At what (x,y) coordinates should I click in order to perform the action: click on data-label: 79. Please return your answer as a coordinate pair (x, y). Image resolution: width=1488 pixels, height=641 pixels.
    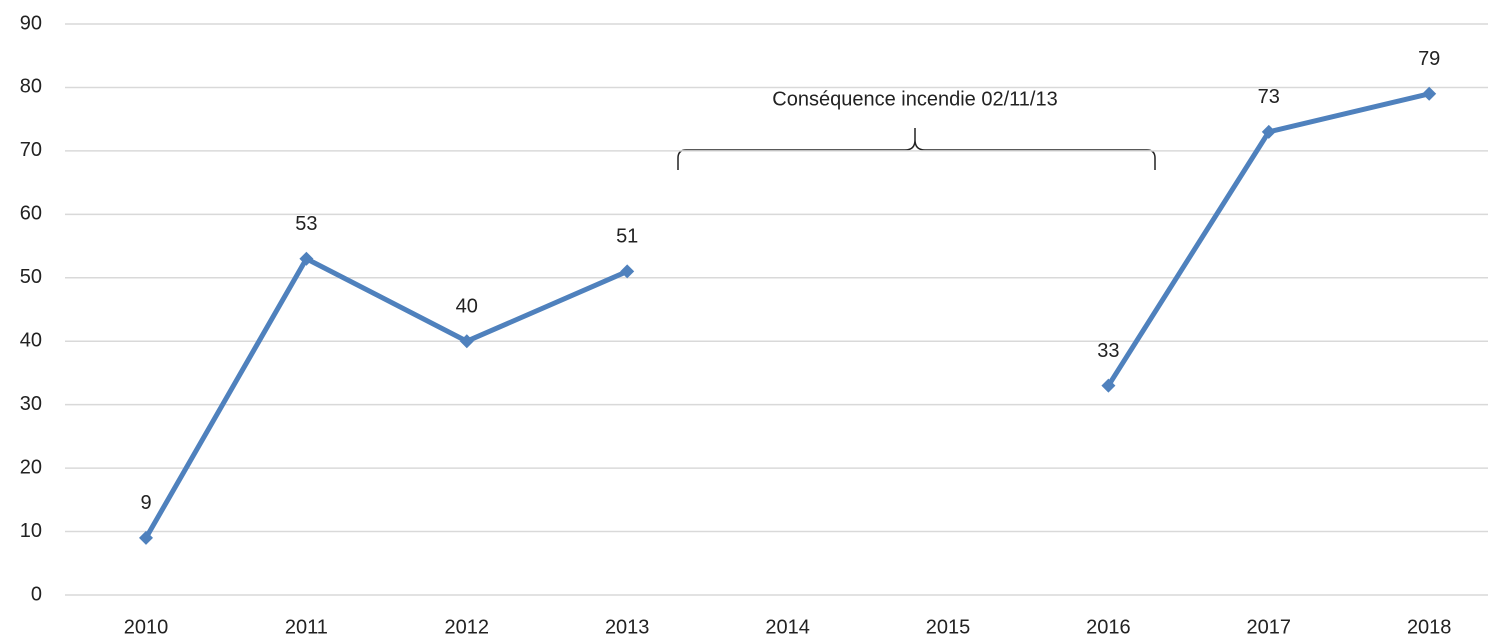
    Looking at the image, I should click on (1429, 59).